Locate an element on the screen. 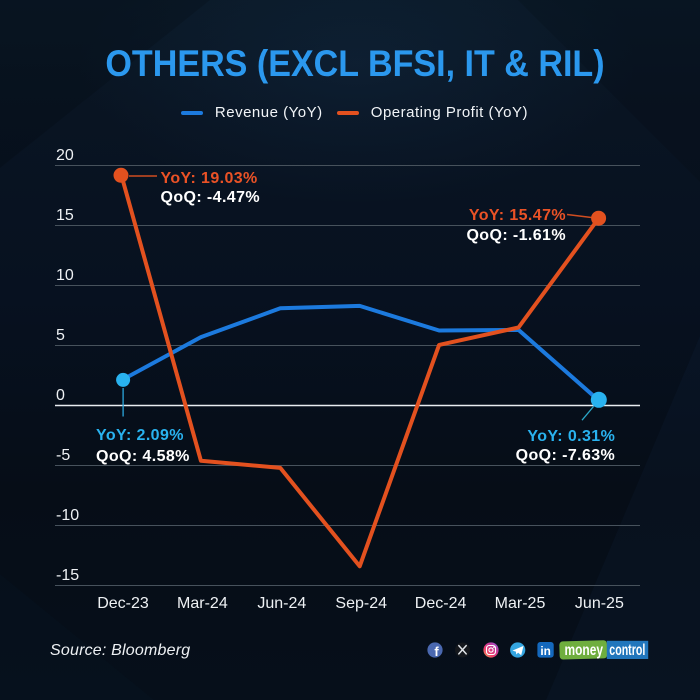 This screenshot has width=700, height=700. svg-text: money is located at coordinates (584, 650).